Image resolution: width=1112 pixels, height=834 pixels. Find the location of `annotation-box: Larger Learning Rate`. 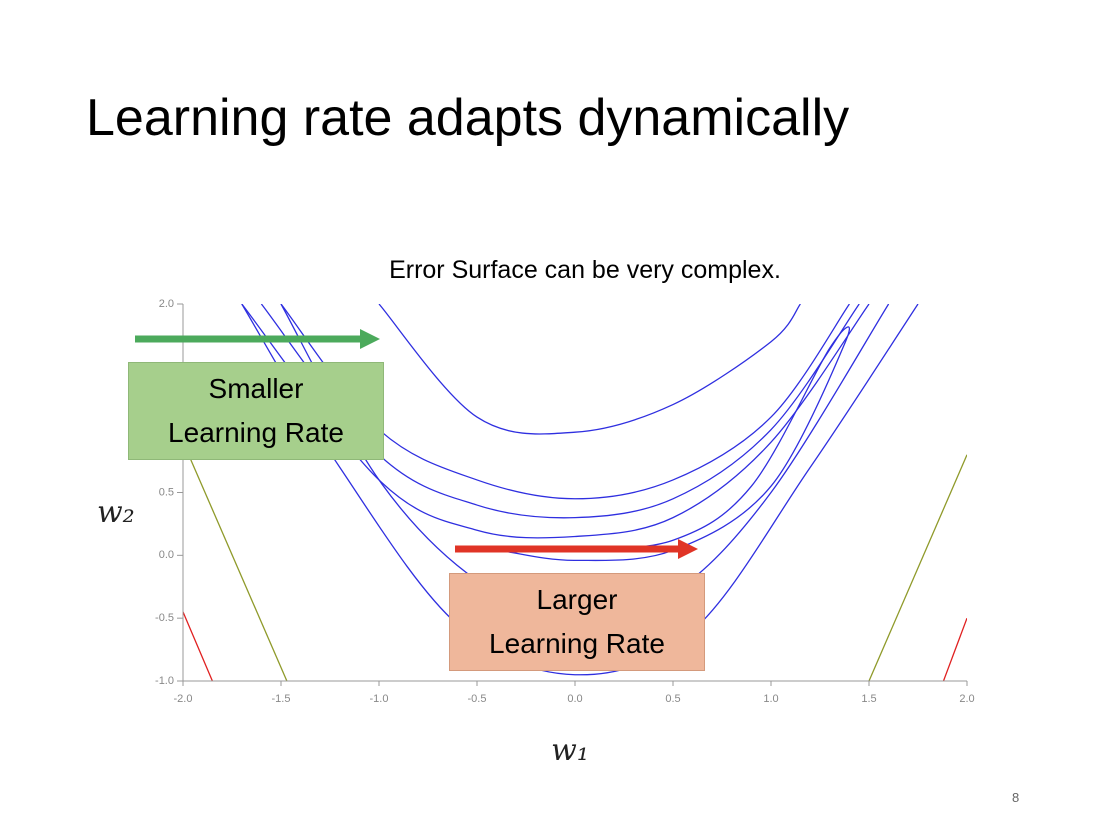

annotation-box: Larger Learning Rate is located at coordinates (577, 622).